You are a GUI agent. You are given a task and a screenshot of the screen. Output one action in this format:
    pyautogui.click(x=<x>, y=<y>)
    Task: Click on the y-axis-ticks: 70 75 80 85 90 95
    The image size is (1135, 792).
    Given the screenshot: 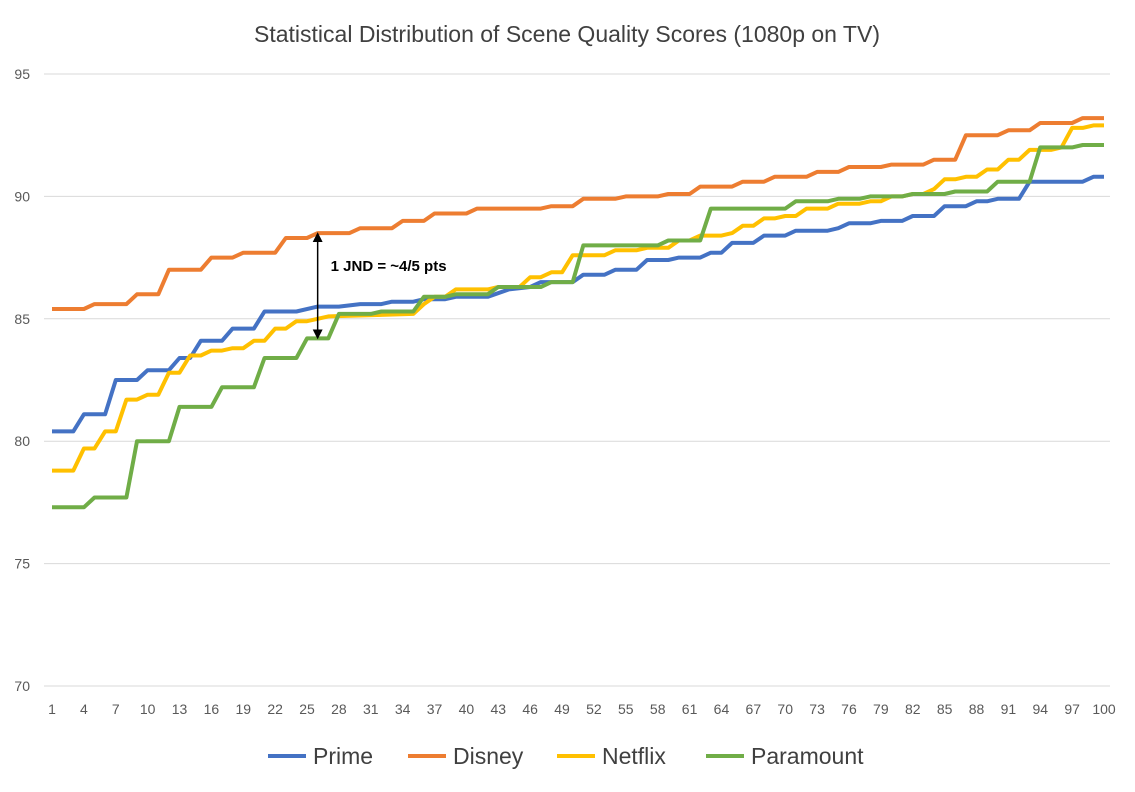 What is the action you would take?
    pyautogui.click(x=22, y=380)
    